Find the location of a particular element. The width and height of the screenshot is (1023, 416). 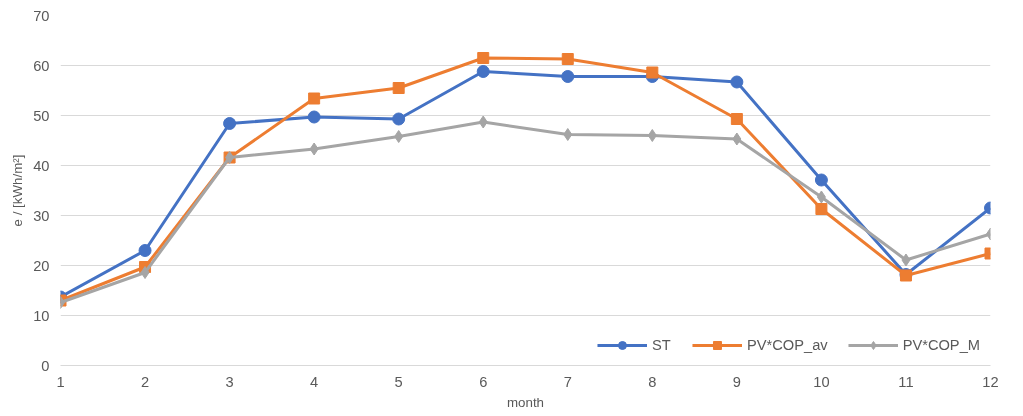

x-tick-label: 11 is located at coordinates (906, 381).